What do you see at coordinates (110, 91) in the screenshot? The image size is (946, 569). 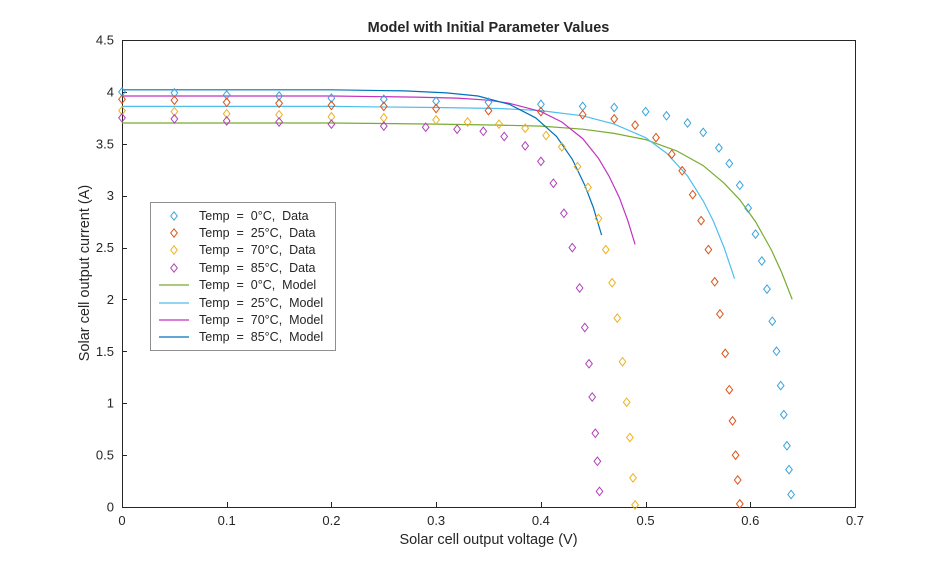 I see `y-tick-label: 4` at bounding box center [110, 91].